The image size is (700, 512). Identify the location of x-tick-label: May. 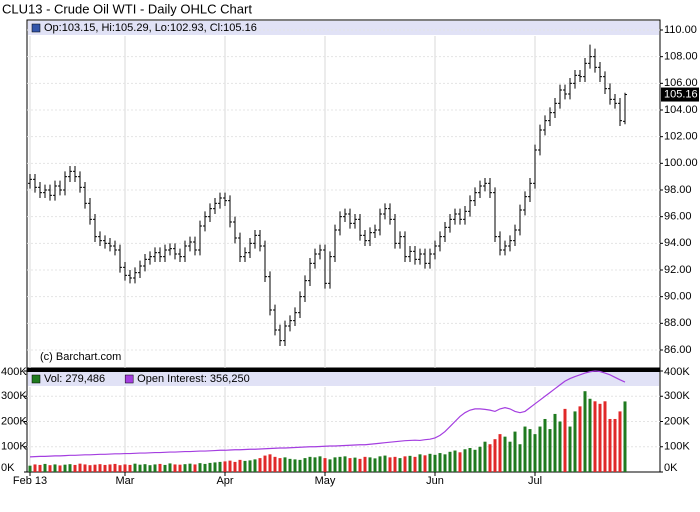
(325, 481).